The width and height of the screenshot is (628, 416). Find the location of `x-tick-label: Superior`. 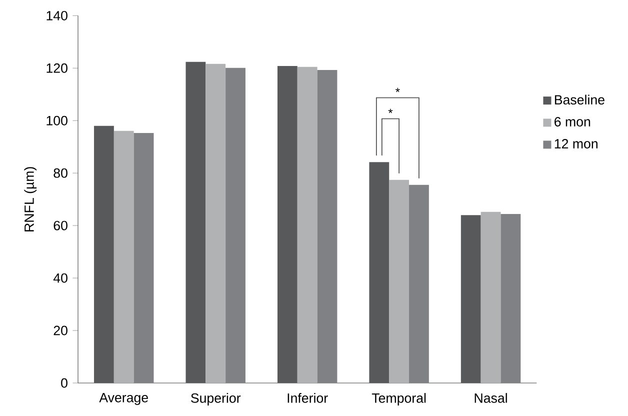

x-tick-label: Superior is located at coordinates (216, 399).